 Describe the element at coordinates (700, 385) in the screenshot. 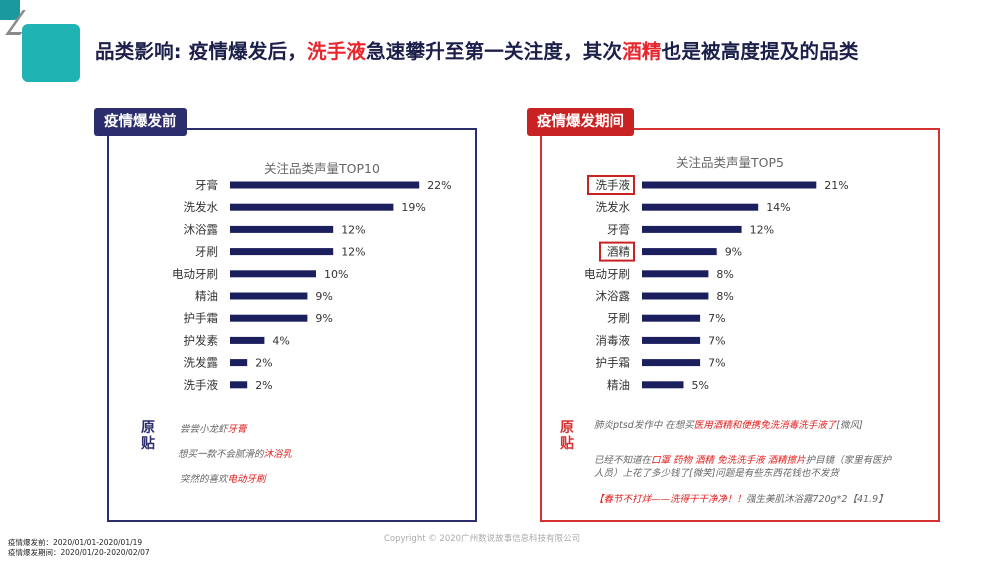

I see `value-label: 5%` at that location.